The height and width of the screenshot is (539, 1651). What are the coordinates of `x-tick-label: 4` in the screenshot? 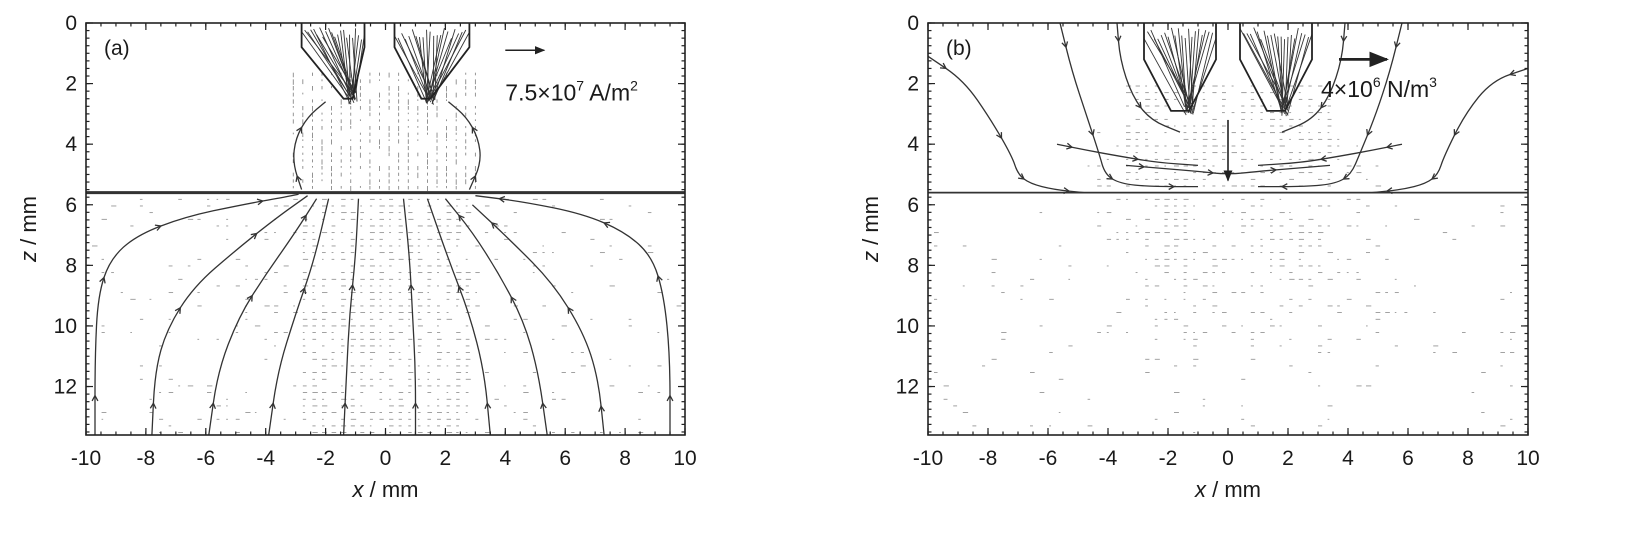 It's located at (505, 458).